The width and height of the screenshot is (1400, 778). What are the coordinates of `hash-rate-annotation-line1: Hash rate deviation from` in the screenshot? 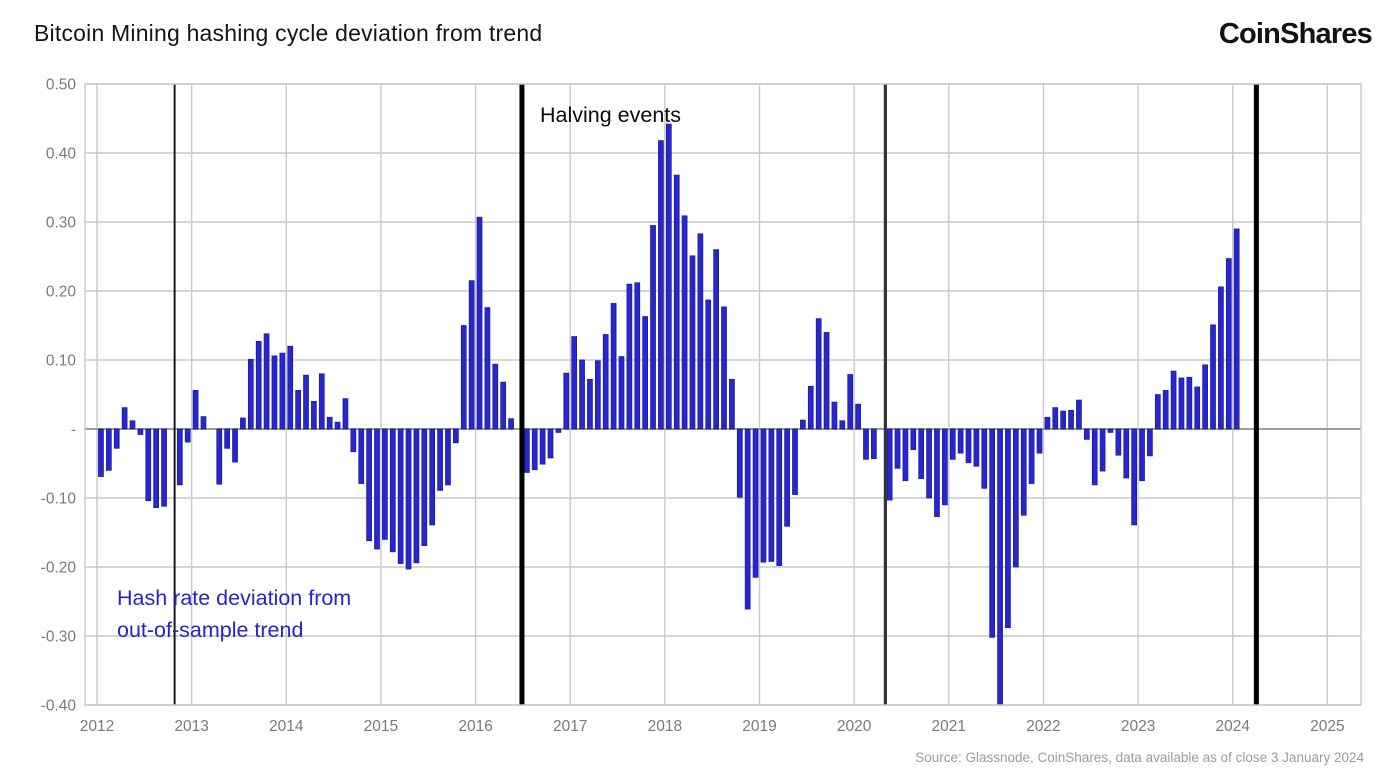 It's located at (234, 598).